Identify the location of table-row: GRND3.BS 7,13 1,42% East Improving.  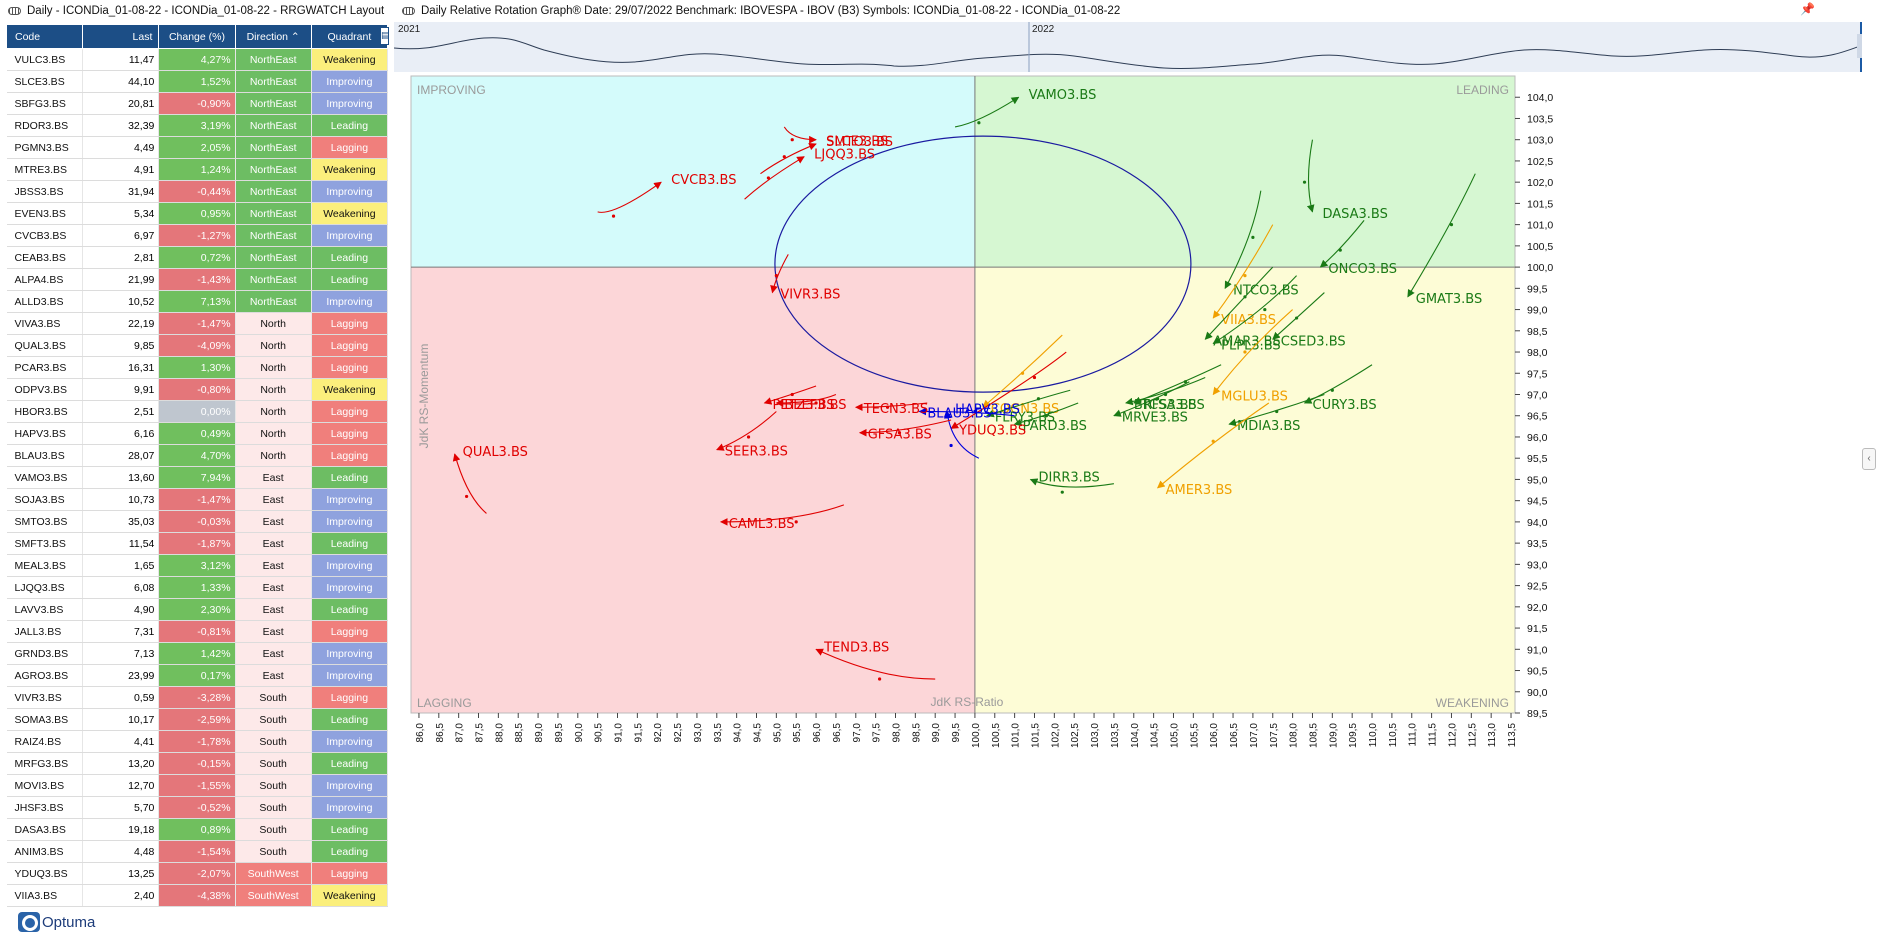
(197, 653).